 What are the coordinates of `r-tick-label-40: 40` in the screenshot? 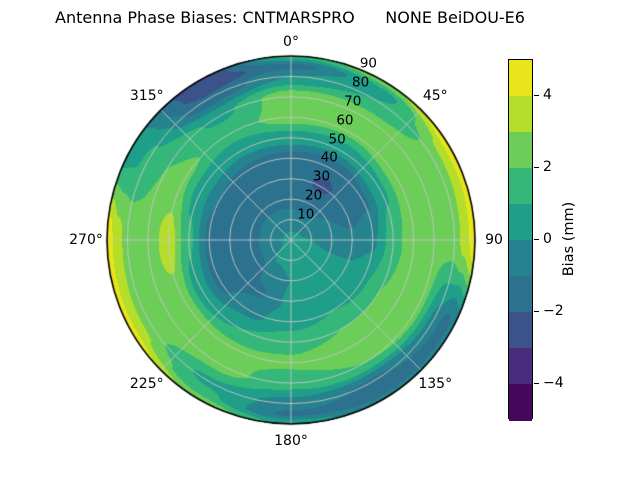 It's located at (329, 157).